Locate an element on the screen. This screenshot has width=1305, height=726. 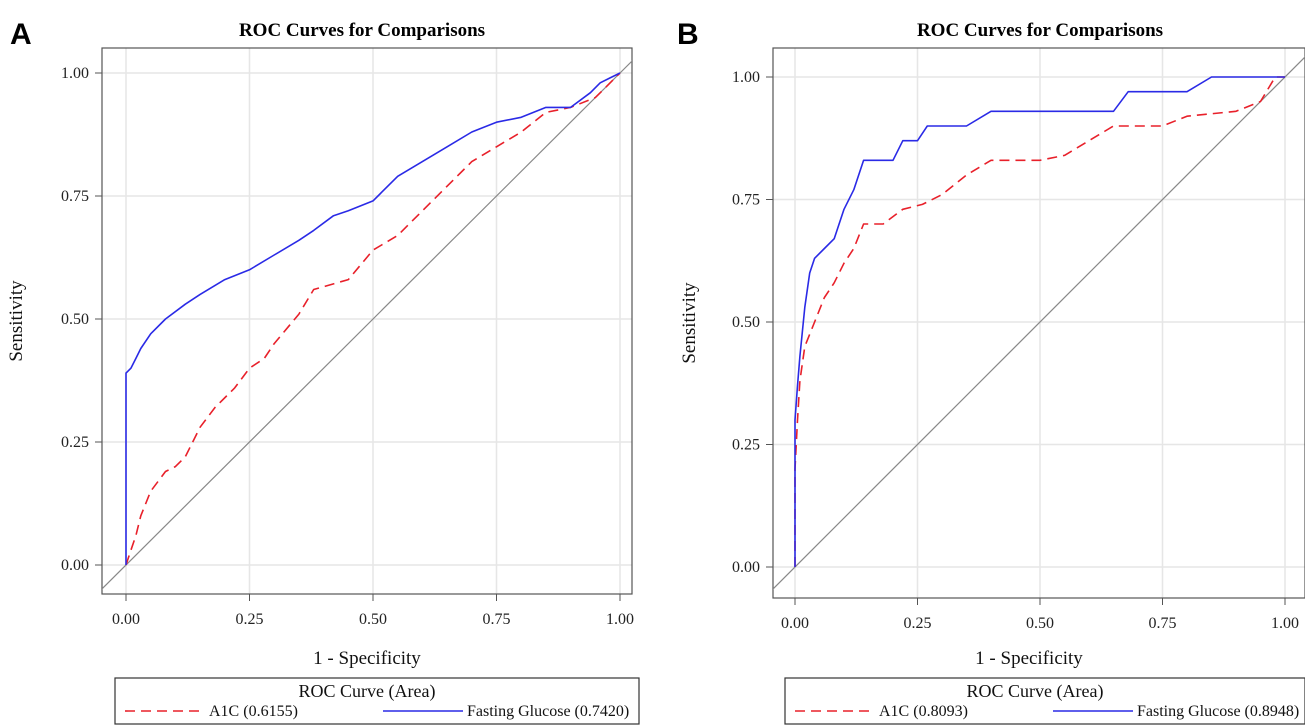
legend-series-area: (0.8948) is located at coordinates (1272, 711).